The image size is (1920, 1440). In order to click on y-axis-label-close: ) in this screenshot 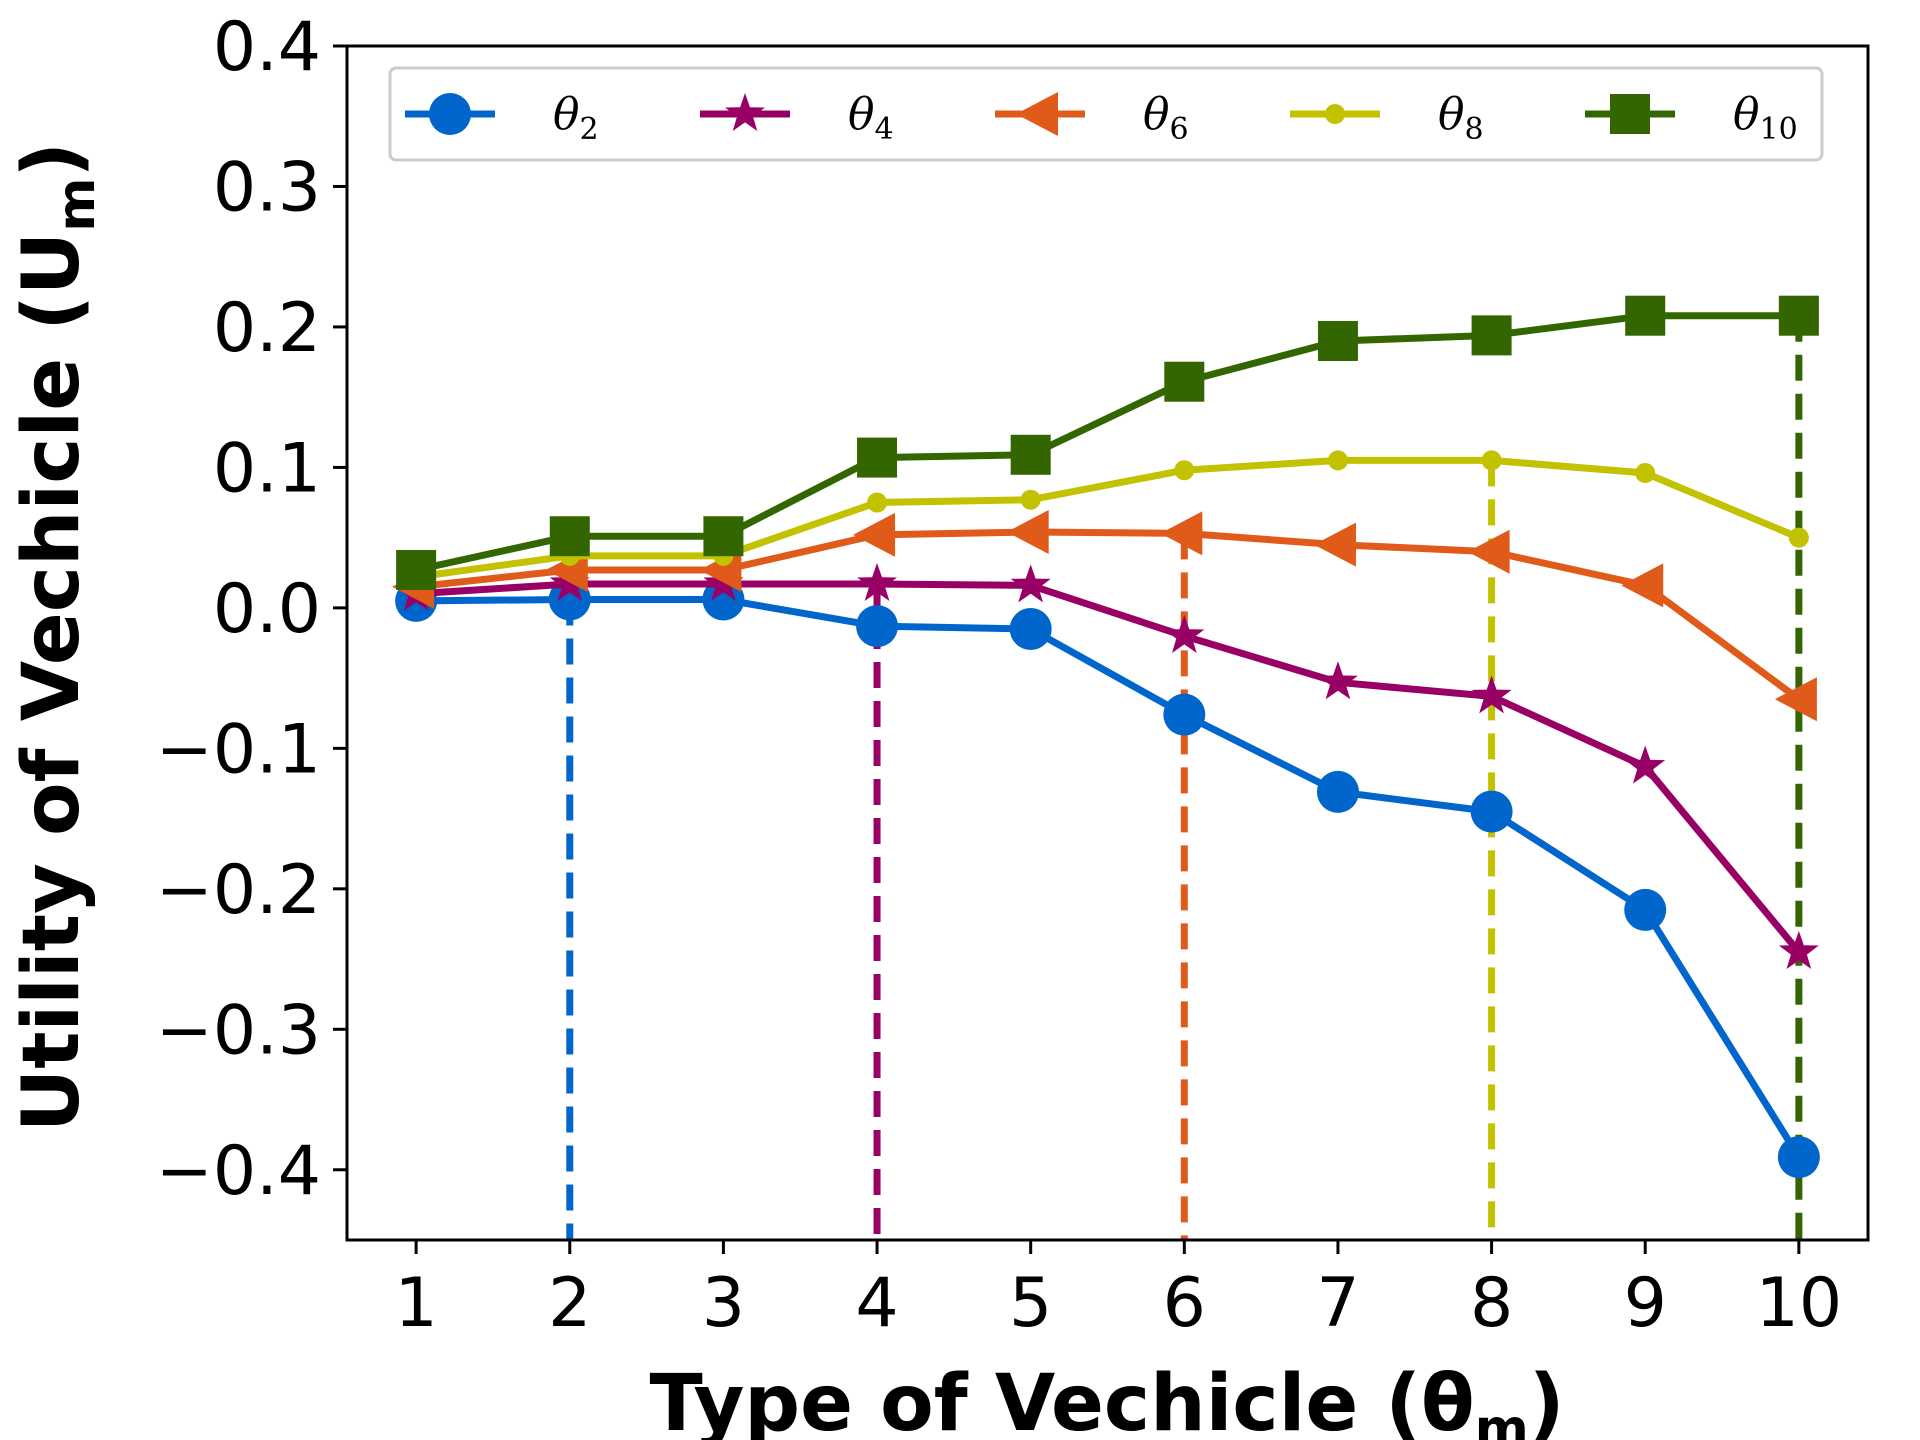, I will do `click(52, 160)`.